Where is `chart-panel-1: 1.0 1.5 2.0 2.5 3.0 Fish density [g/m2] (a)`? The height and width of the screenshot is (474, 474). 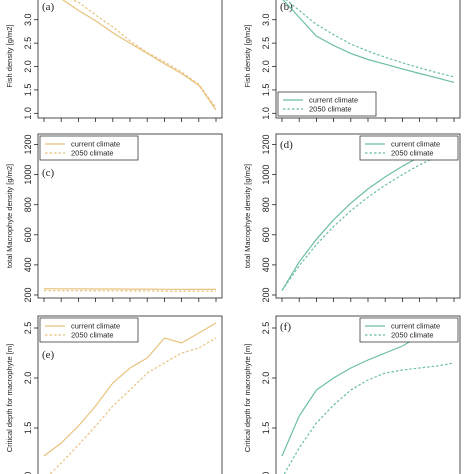 chart-panel-1: 1.0 1.5 2.0 2.5 3.0 Fish density [g/m2] (a) is located at coordinates (114, 61).